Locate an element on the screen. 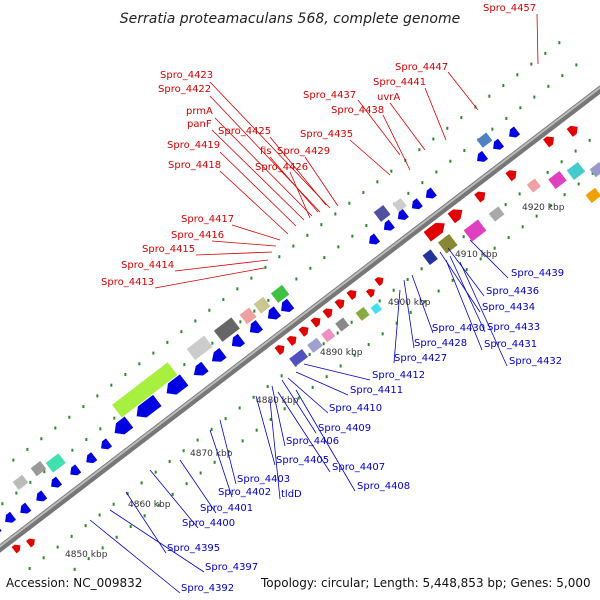 This screenshot has width=600, height=600. gene-label: Spro_4429 is located at coordinates (303, 151).